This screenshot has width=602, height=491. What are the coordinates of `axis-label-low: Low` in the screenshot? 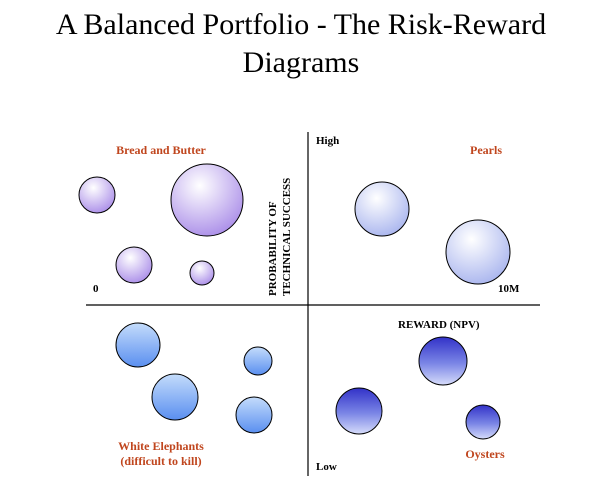 It's located at (326, 467).